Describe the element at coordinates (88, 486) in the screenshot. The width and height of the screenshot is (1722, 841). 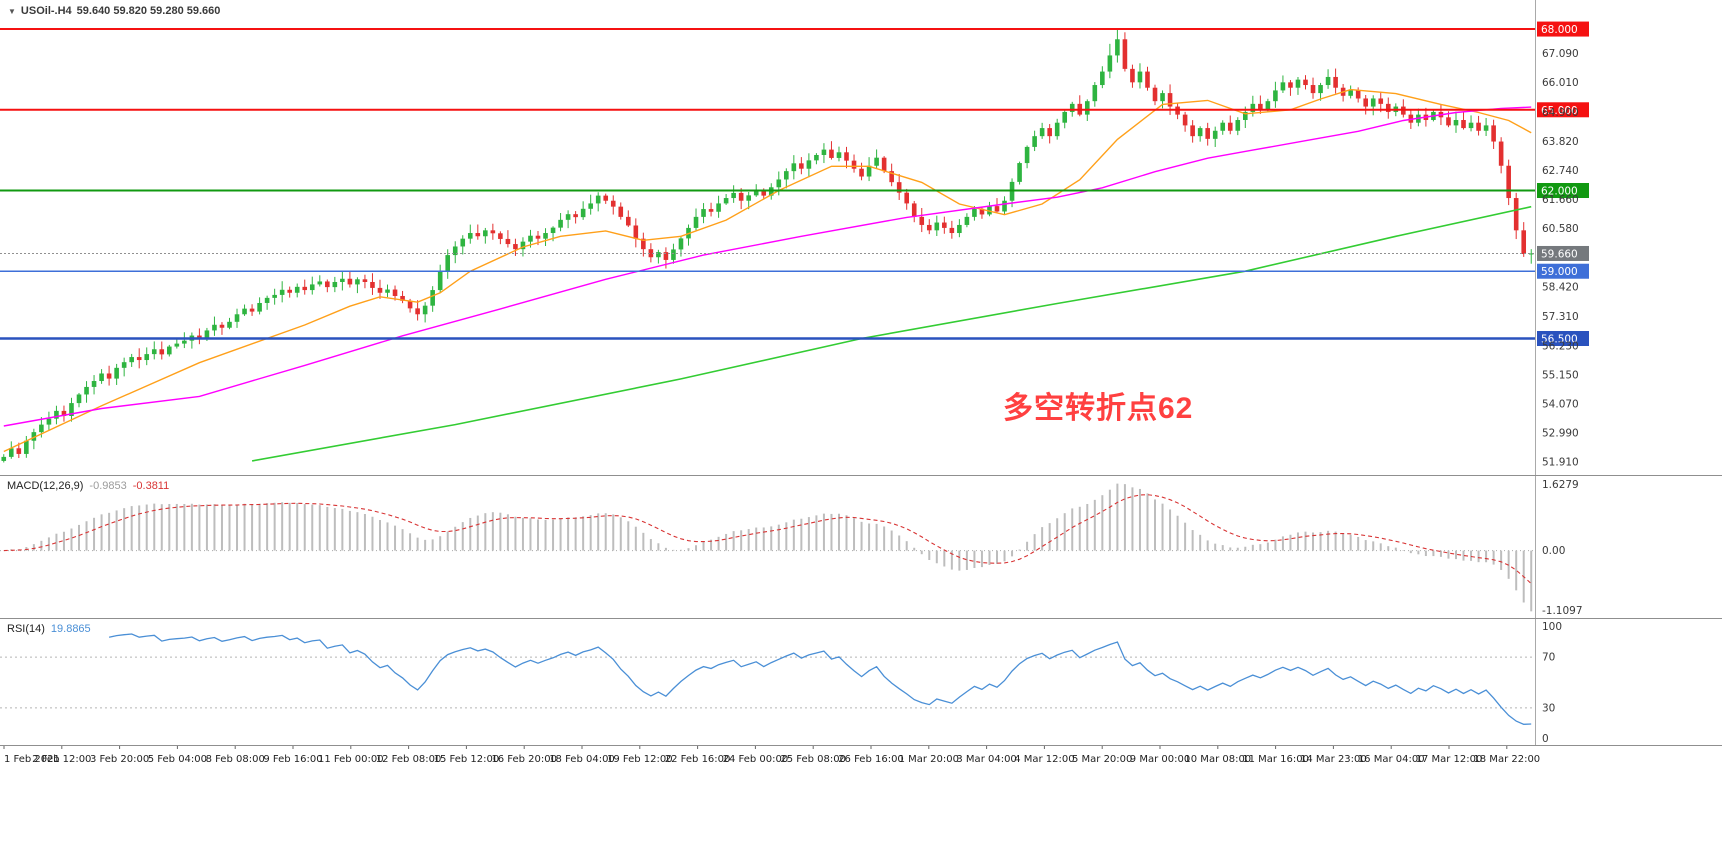
I see `macd-label: MACD(12,26,9) -0.9853 -0.3811` at that location.